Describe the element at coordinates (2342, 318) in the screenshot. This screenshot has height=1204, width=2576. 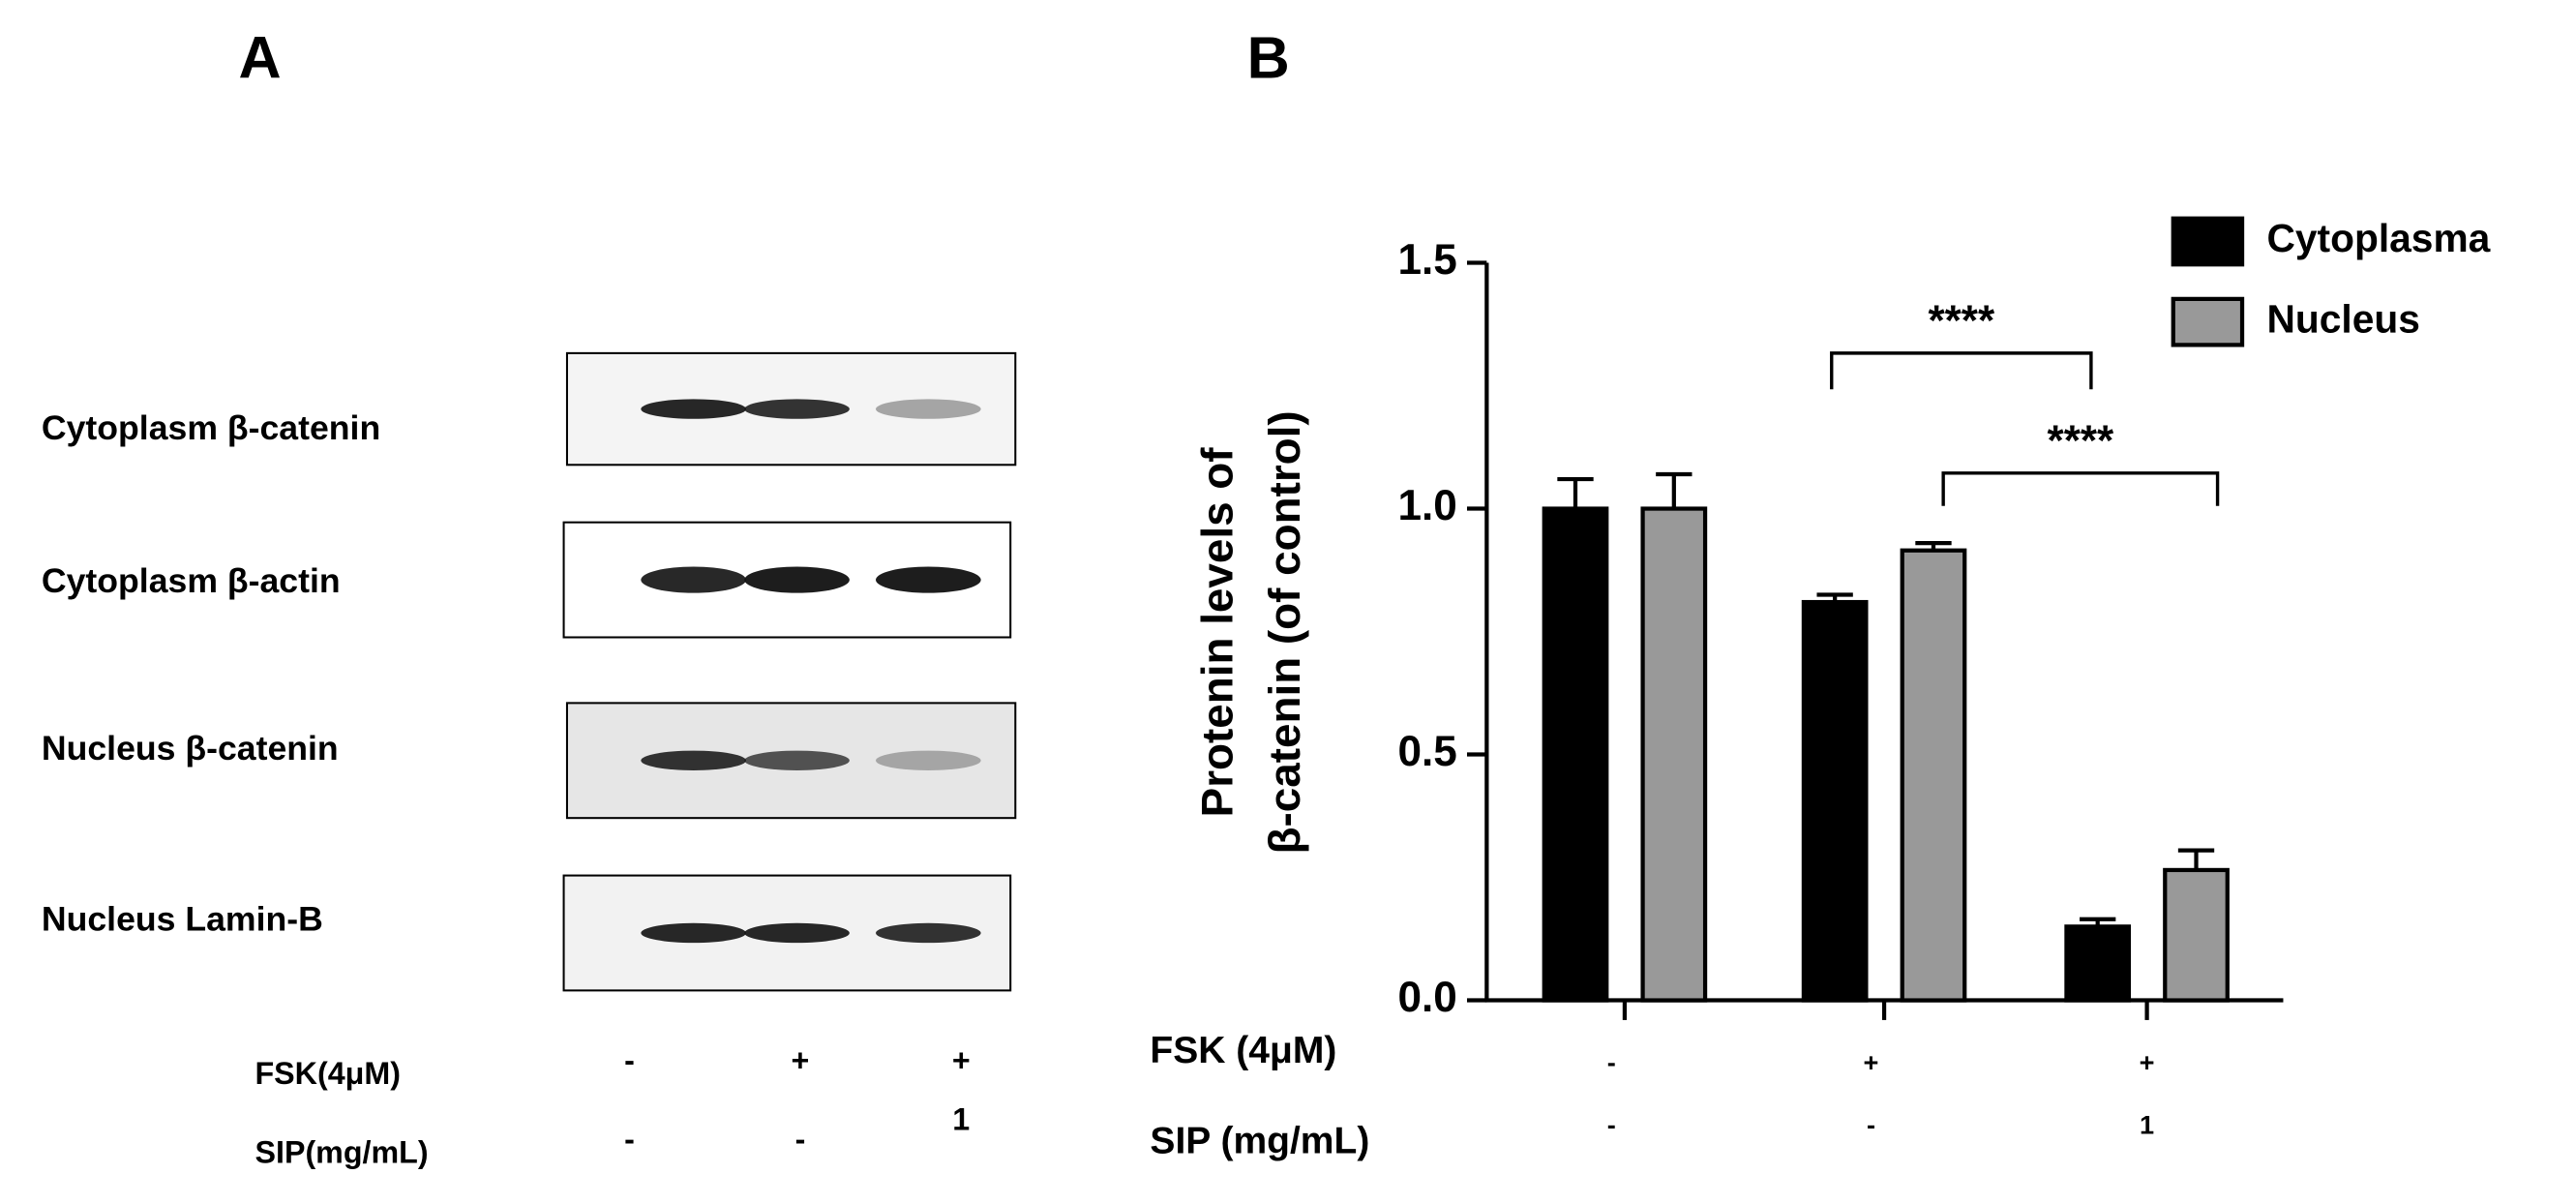
I see `legend-label: Nucleus` at that location.